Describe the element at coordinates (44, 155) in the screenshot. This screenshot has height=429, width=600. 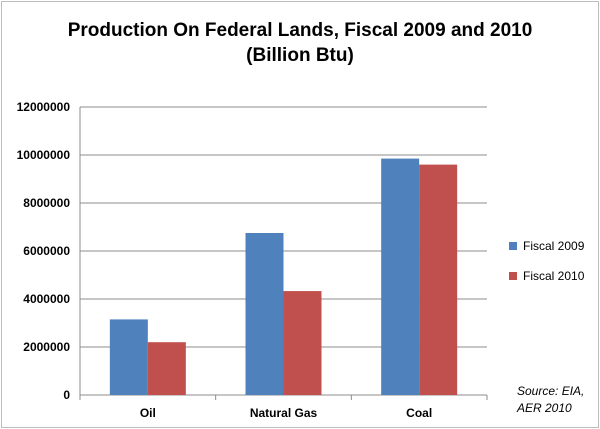
I see `y-tick-label: 10000000` at that location.